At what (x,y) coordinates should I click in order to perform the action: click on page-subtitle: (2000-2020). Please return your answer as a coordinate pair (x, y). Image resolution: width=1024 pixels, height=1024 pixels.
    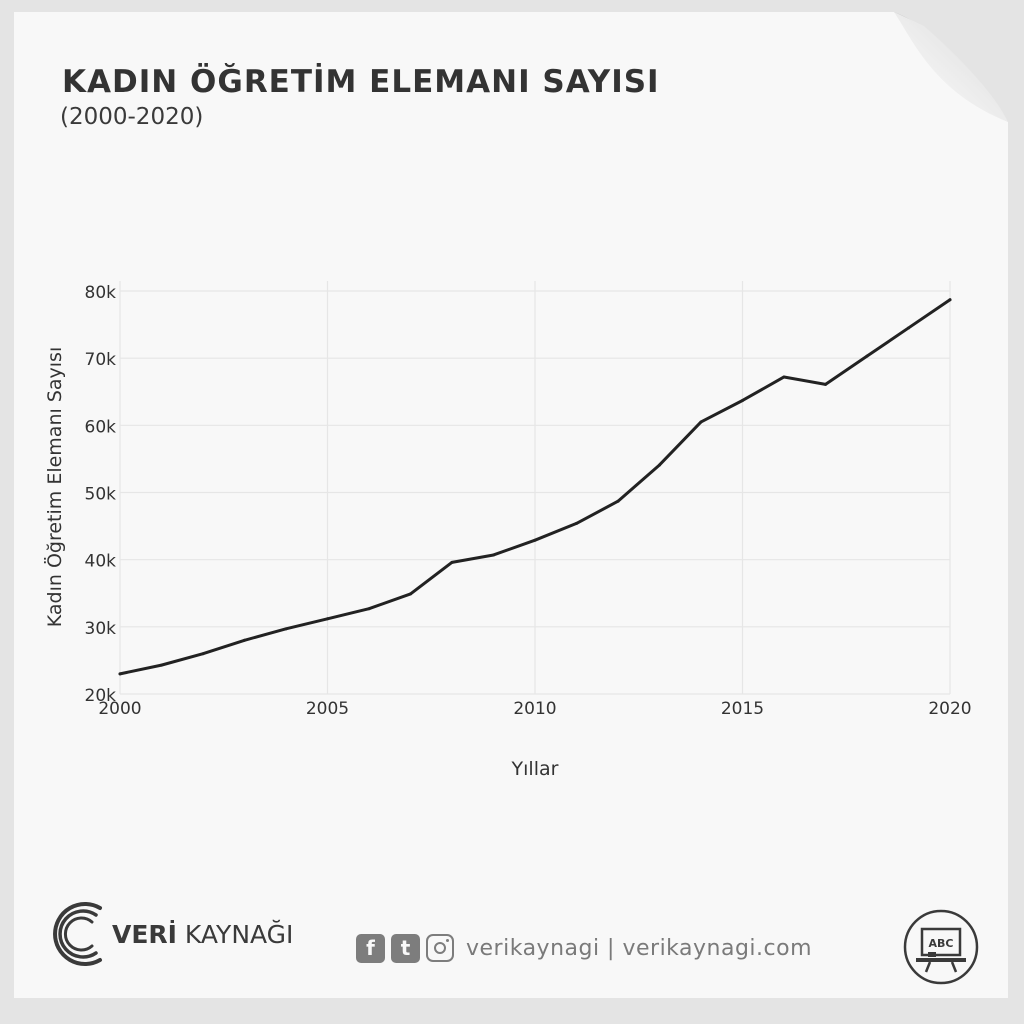
    Looking at the image, I should click on (132, 117).